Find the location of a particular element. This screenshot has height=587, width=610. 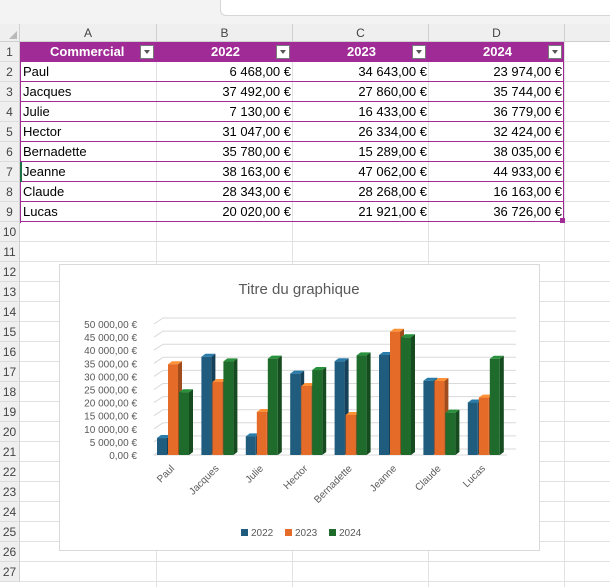

value-cell: 20 020,00 € is located at coordinates (256, 211).